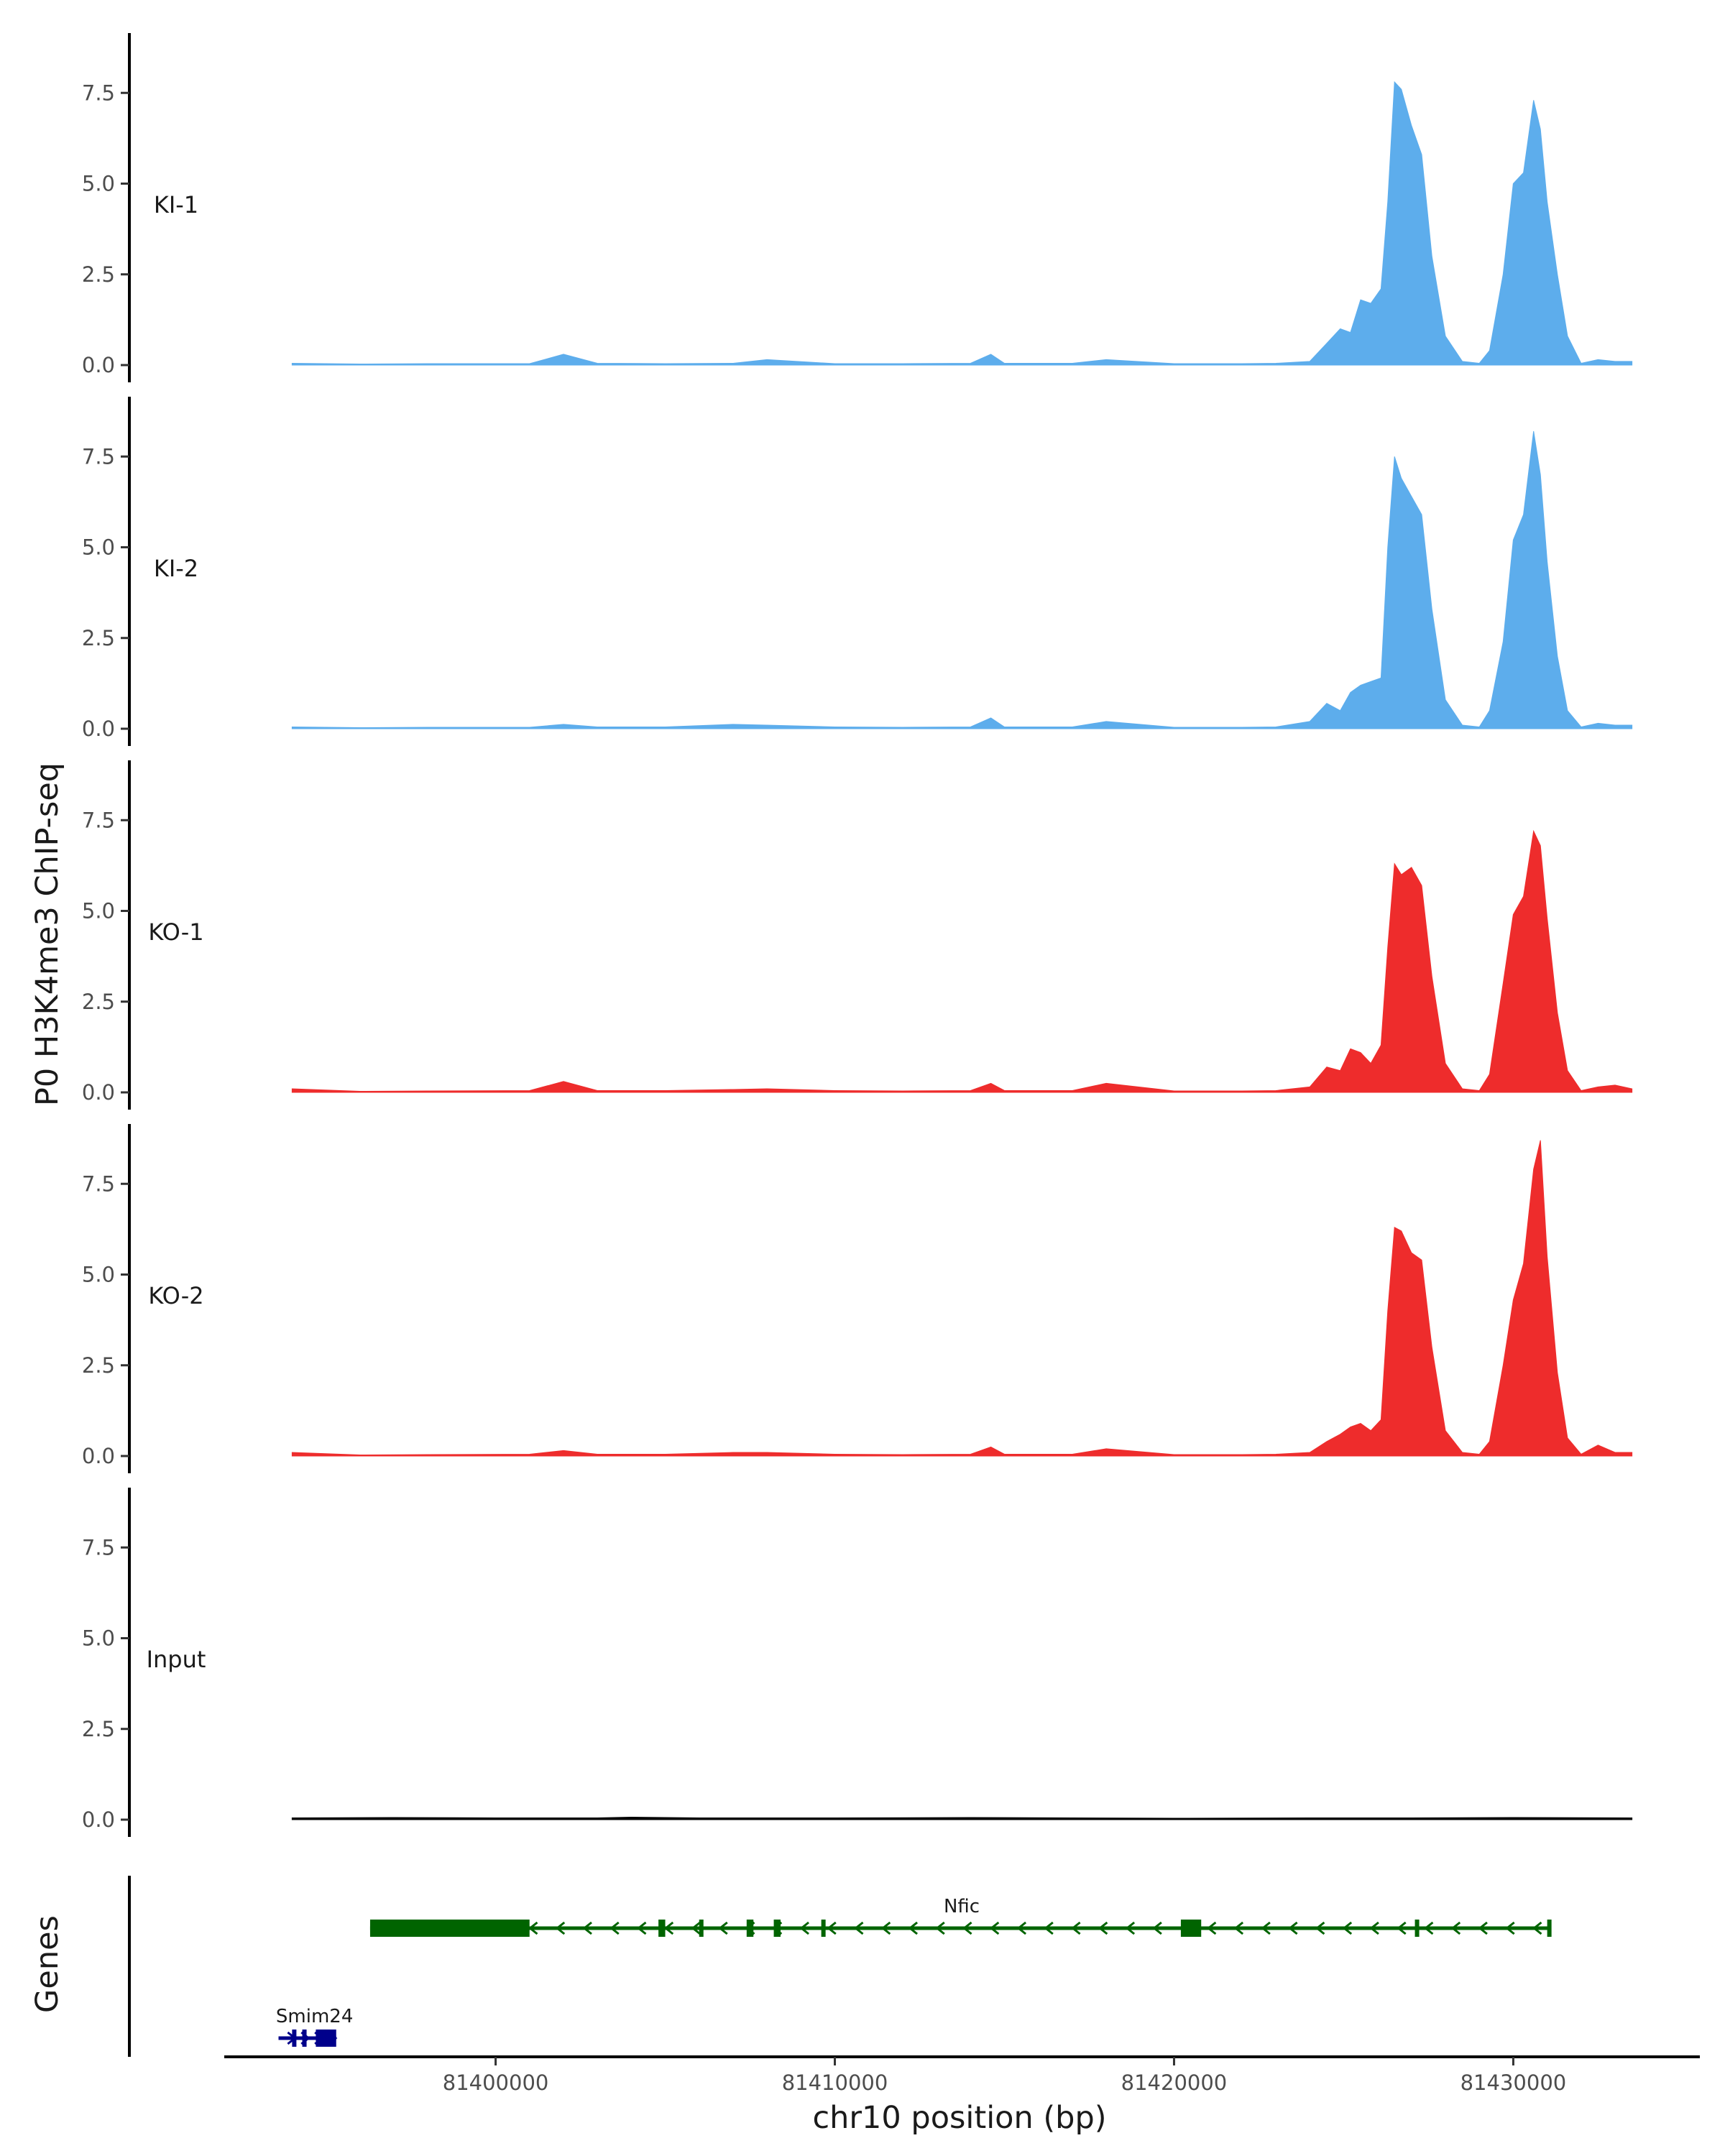  I want to click on gene-nfic: Nfic, so click(960, 1917).